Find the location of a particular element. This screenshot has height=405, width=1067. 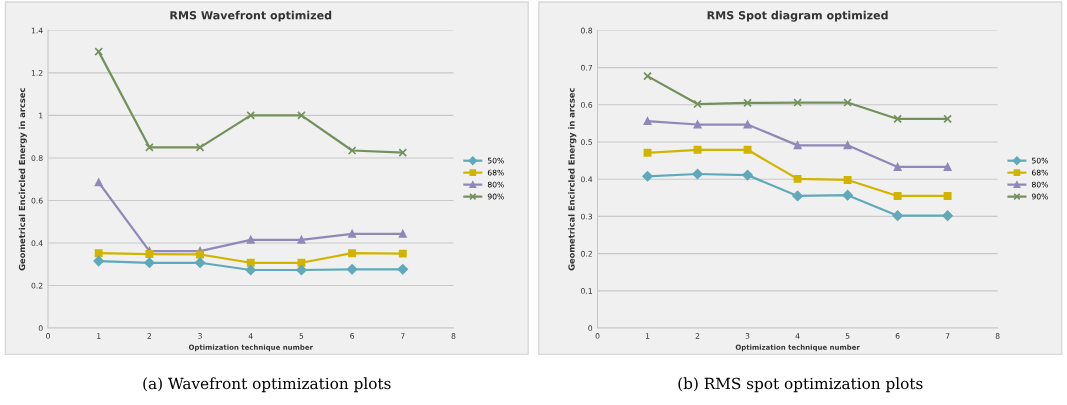

text: (a) Wavefront optimization plots is located at coordinates (267, 385).